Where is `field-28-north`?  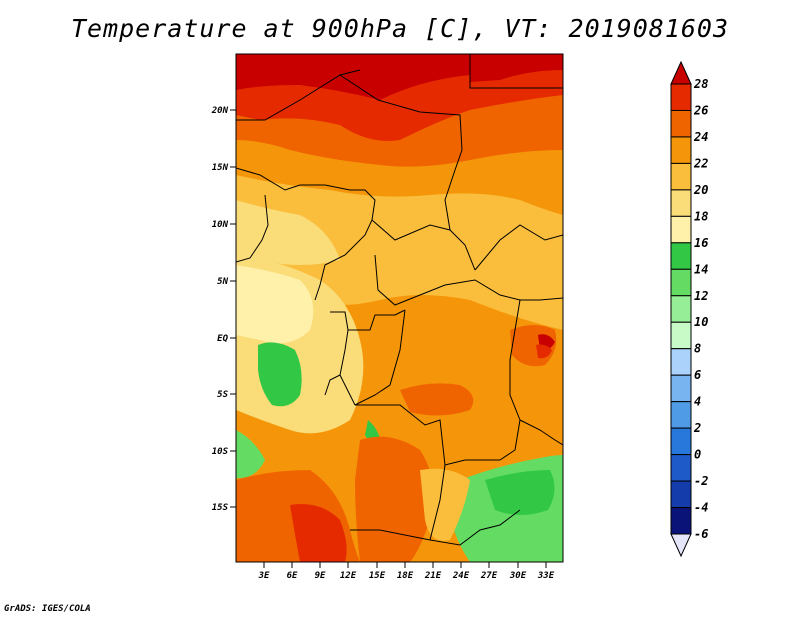
field-28-north is located at coordinates (353, 77).